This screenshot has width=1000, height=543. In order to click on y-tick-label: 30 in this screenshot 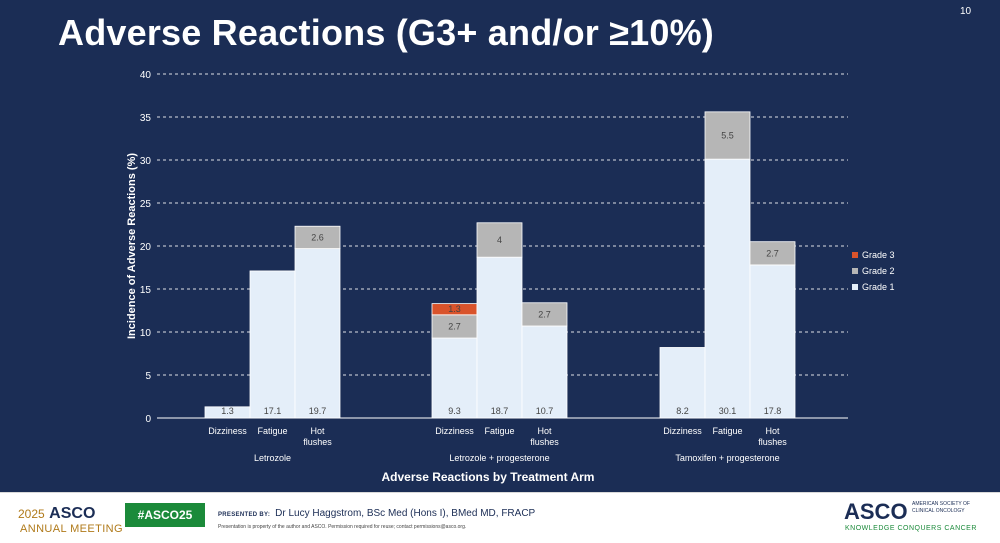, I will do `click(146, 161)`.